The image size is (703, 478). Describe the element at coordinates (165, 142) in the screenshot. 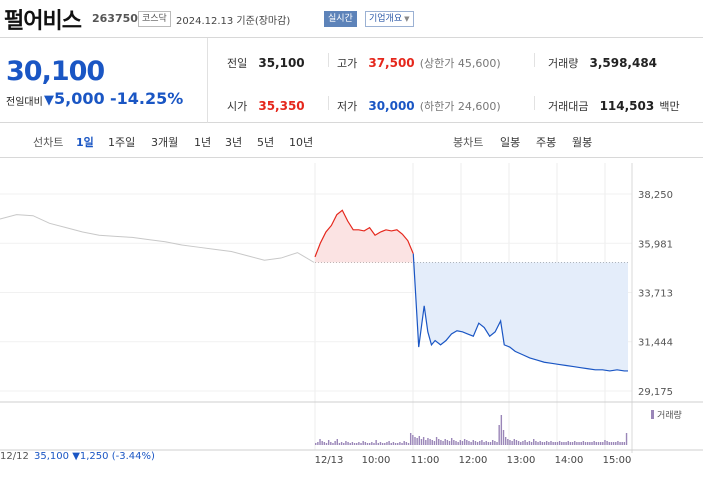

I see `tab-3m: 3개월` at that location.